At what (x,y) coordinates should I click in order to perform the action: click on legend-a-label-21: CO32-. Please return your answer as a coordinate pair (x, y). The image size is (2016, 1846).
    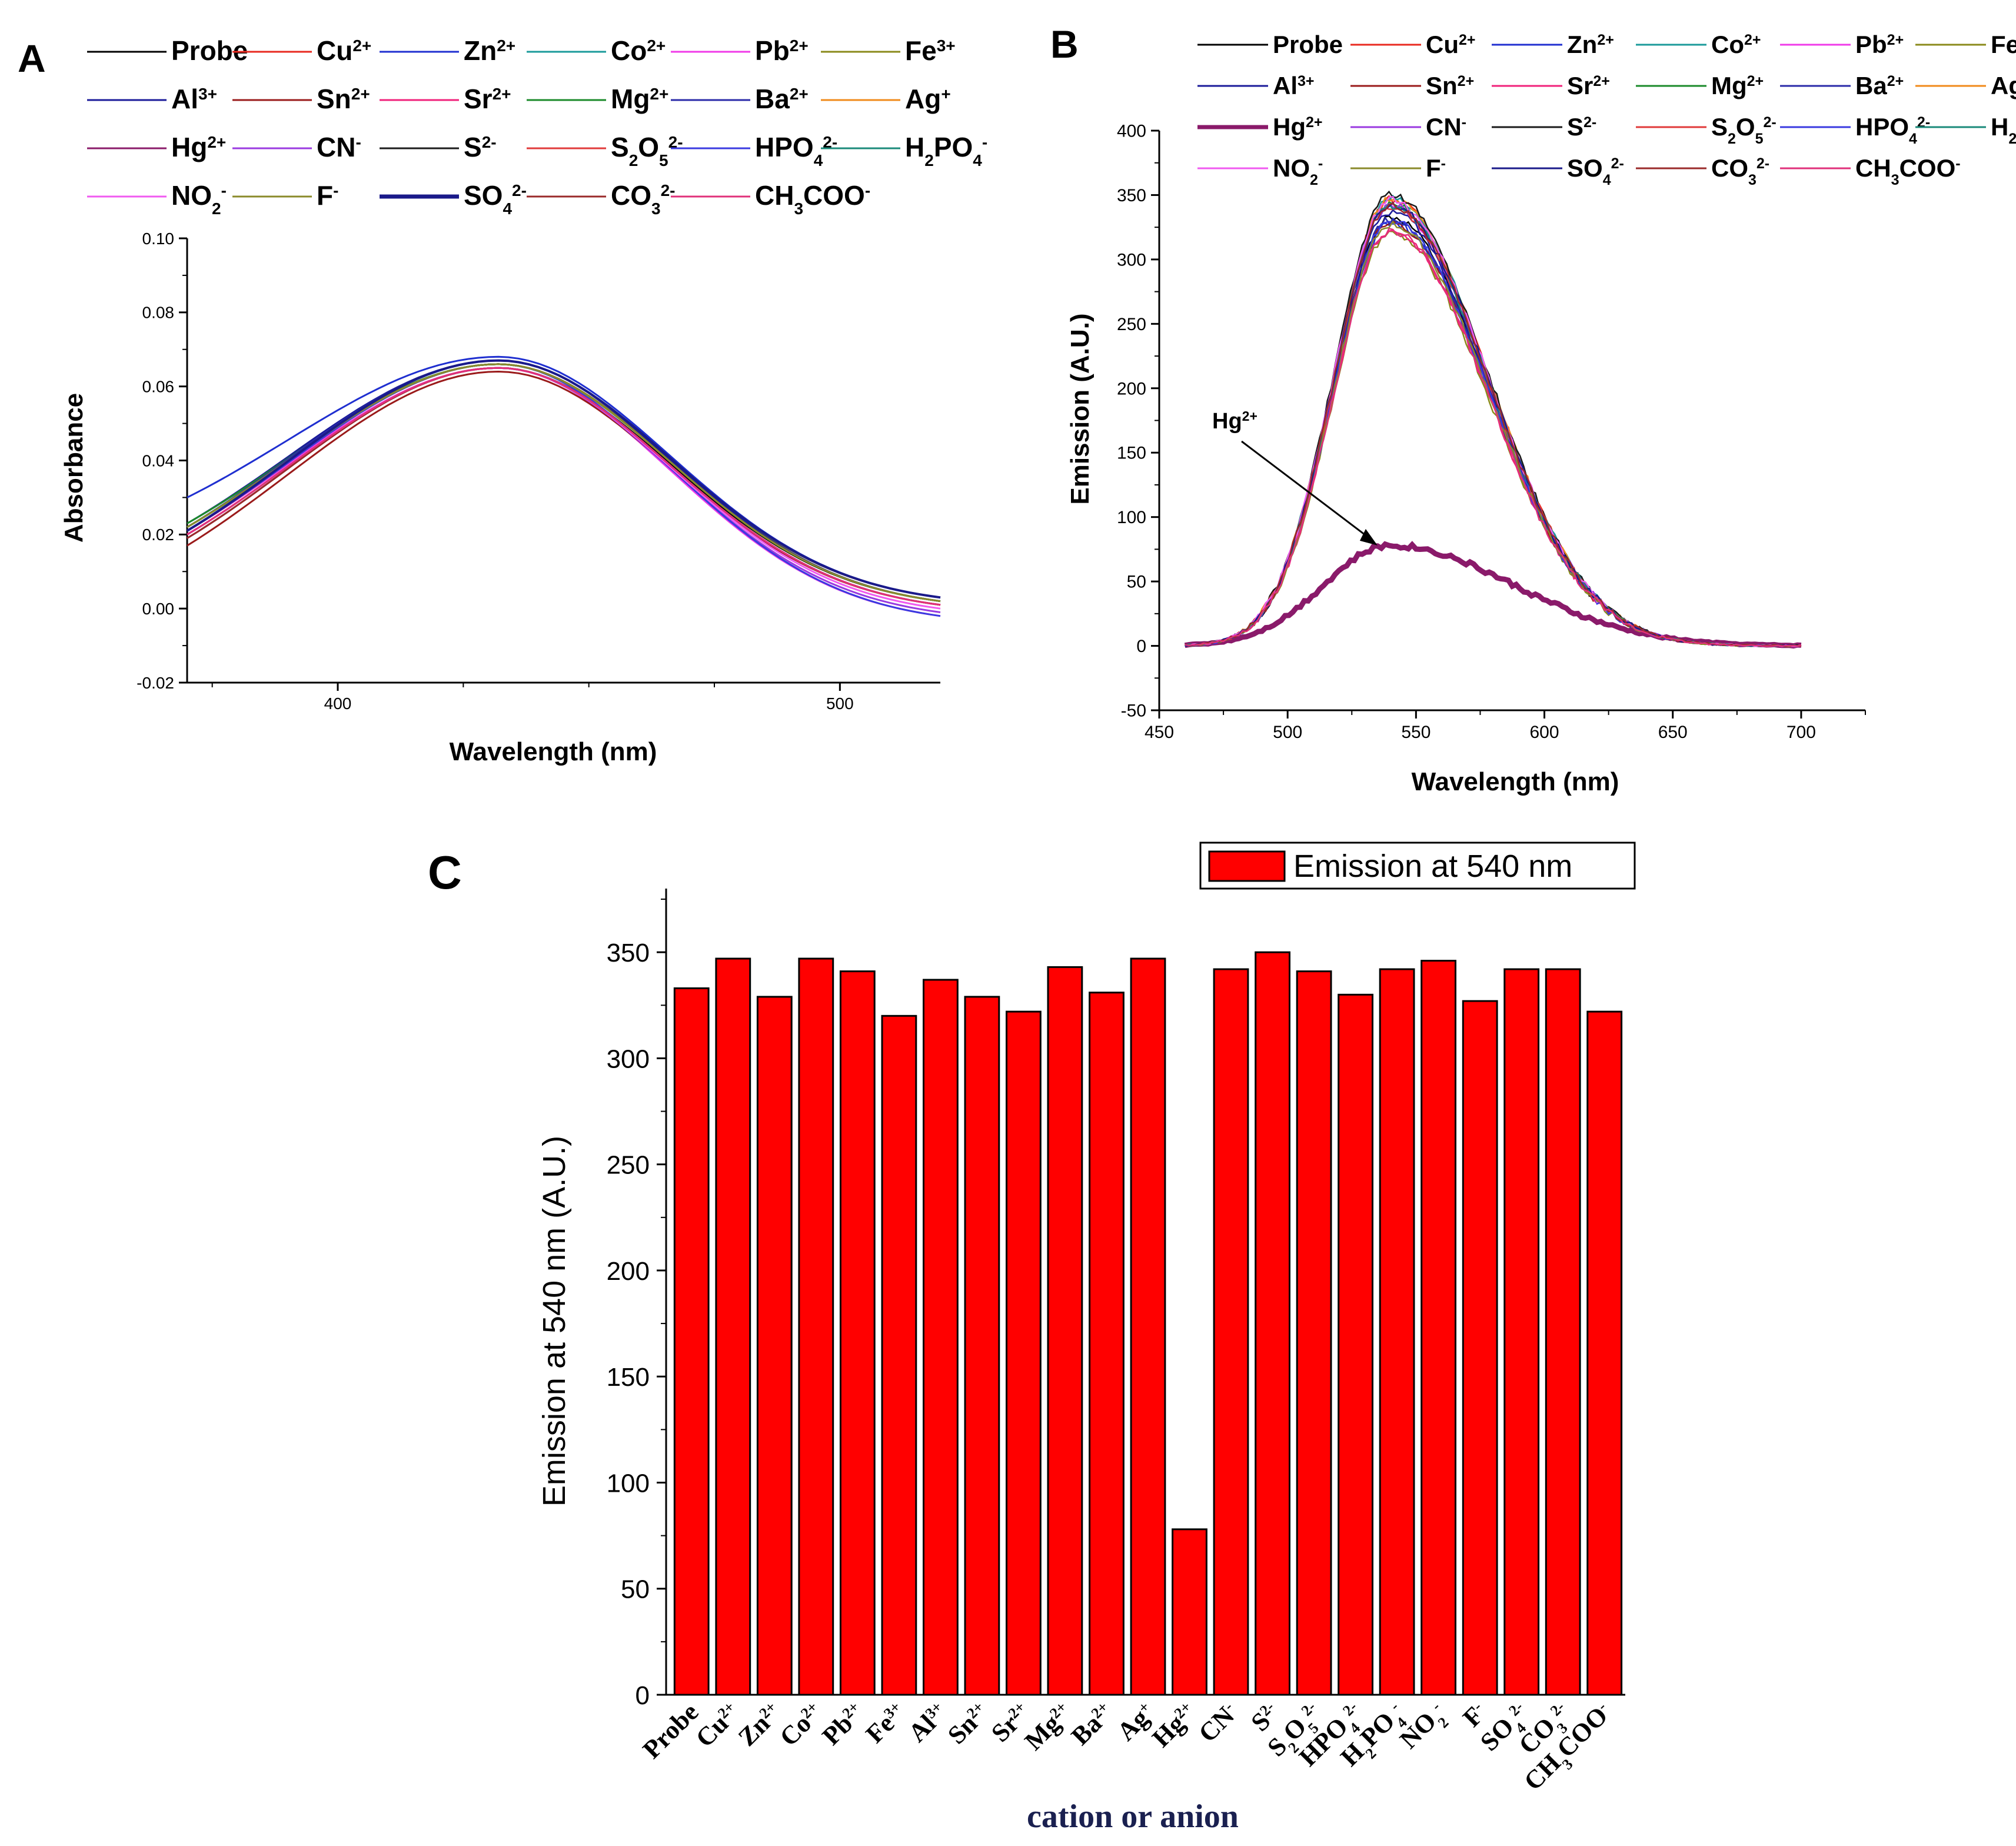
    Looking at the image, I should click on (643, 199).